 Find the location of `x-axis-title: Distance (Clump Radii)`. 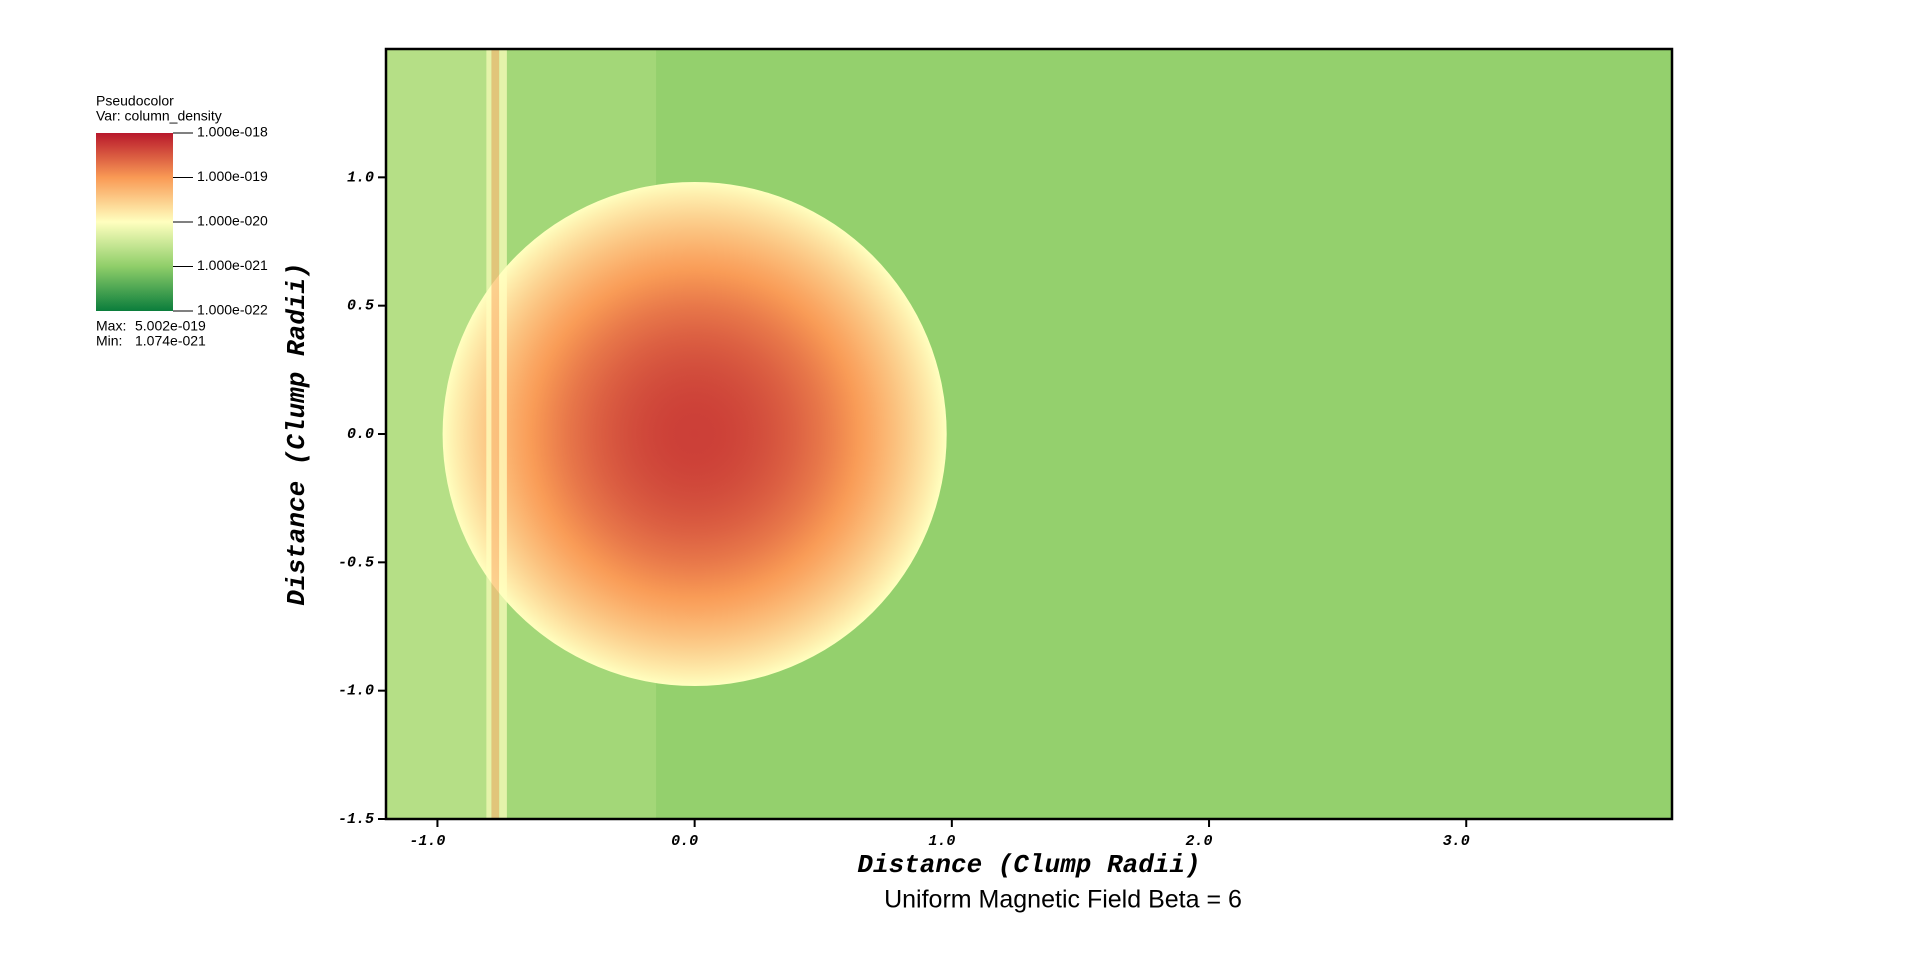

x-axis-title: Distance (Clump Radii) is located at coordinates (1028, 865).